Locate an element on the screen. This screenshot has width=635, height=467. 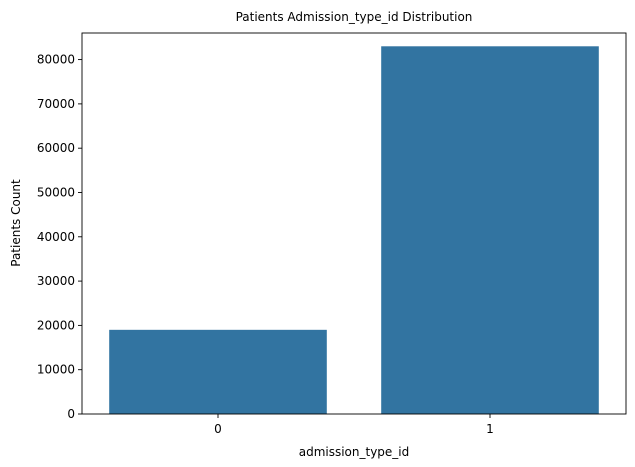
y-tick-label: 80000 is located at coordinates (56, 60).